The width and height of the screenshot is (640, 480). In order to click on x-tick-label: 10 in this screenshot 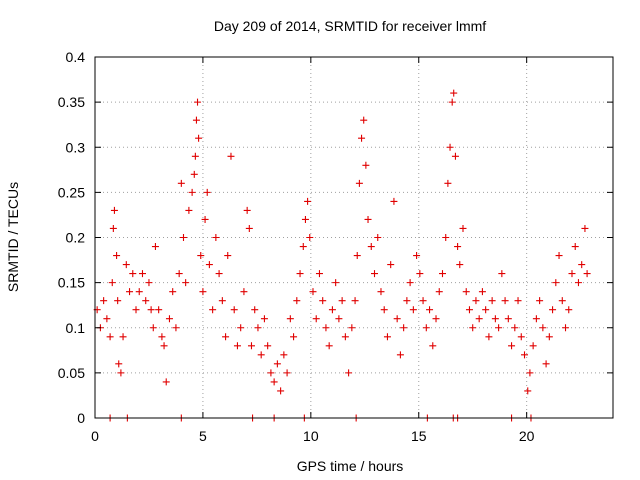, I will do `click(311, 436)`.